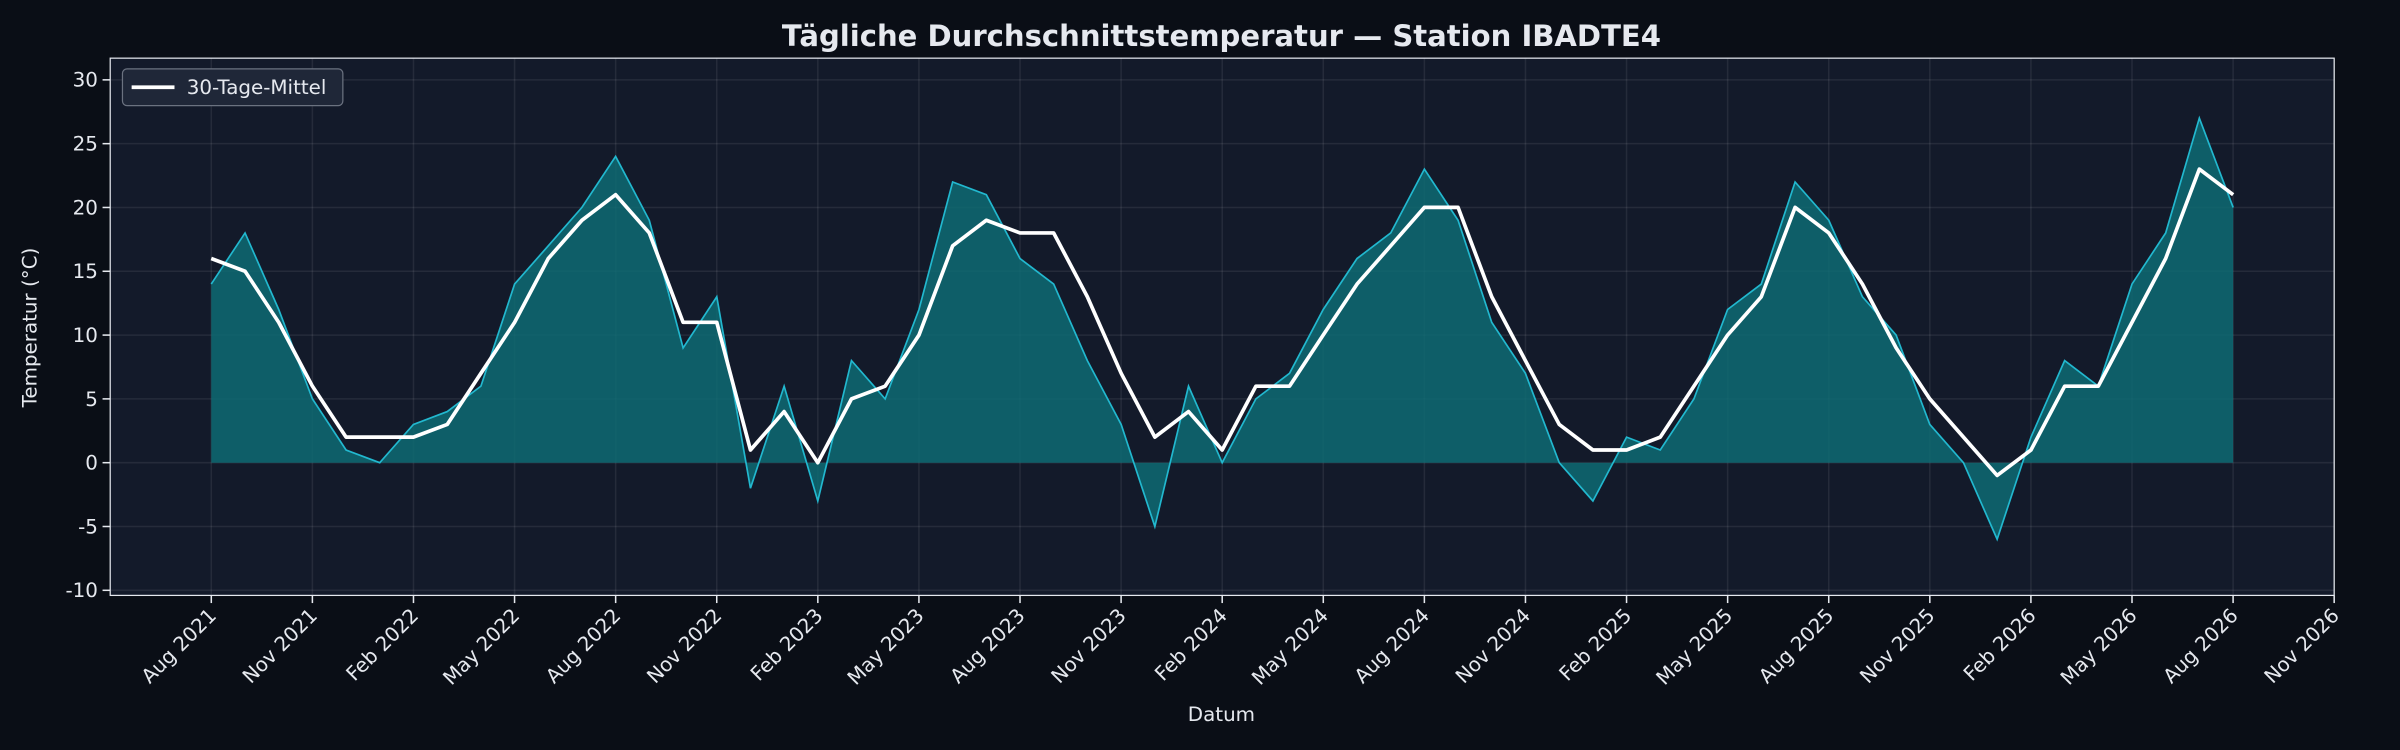  Describe the element at coordinates (91, 463) in the screenshot. I see `y-tick-label: 0` at that location.